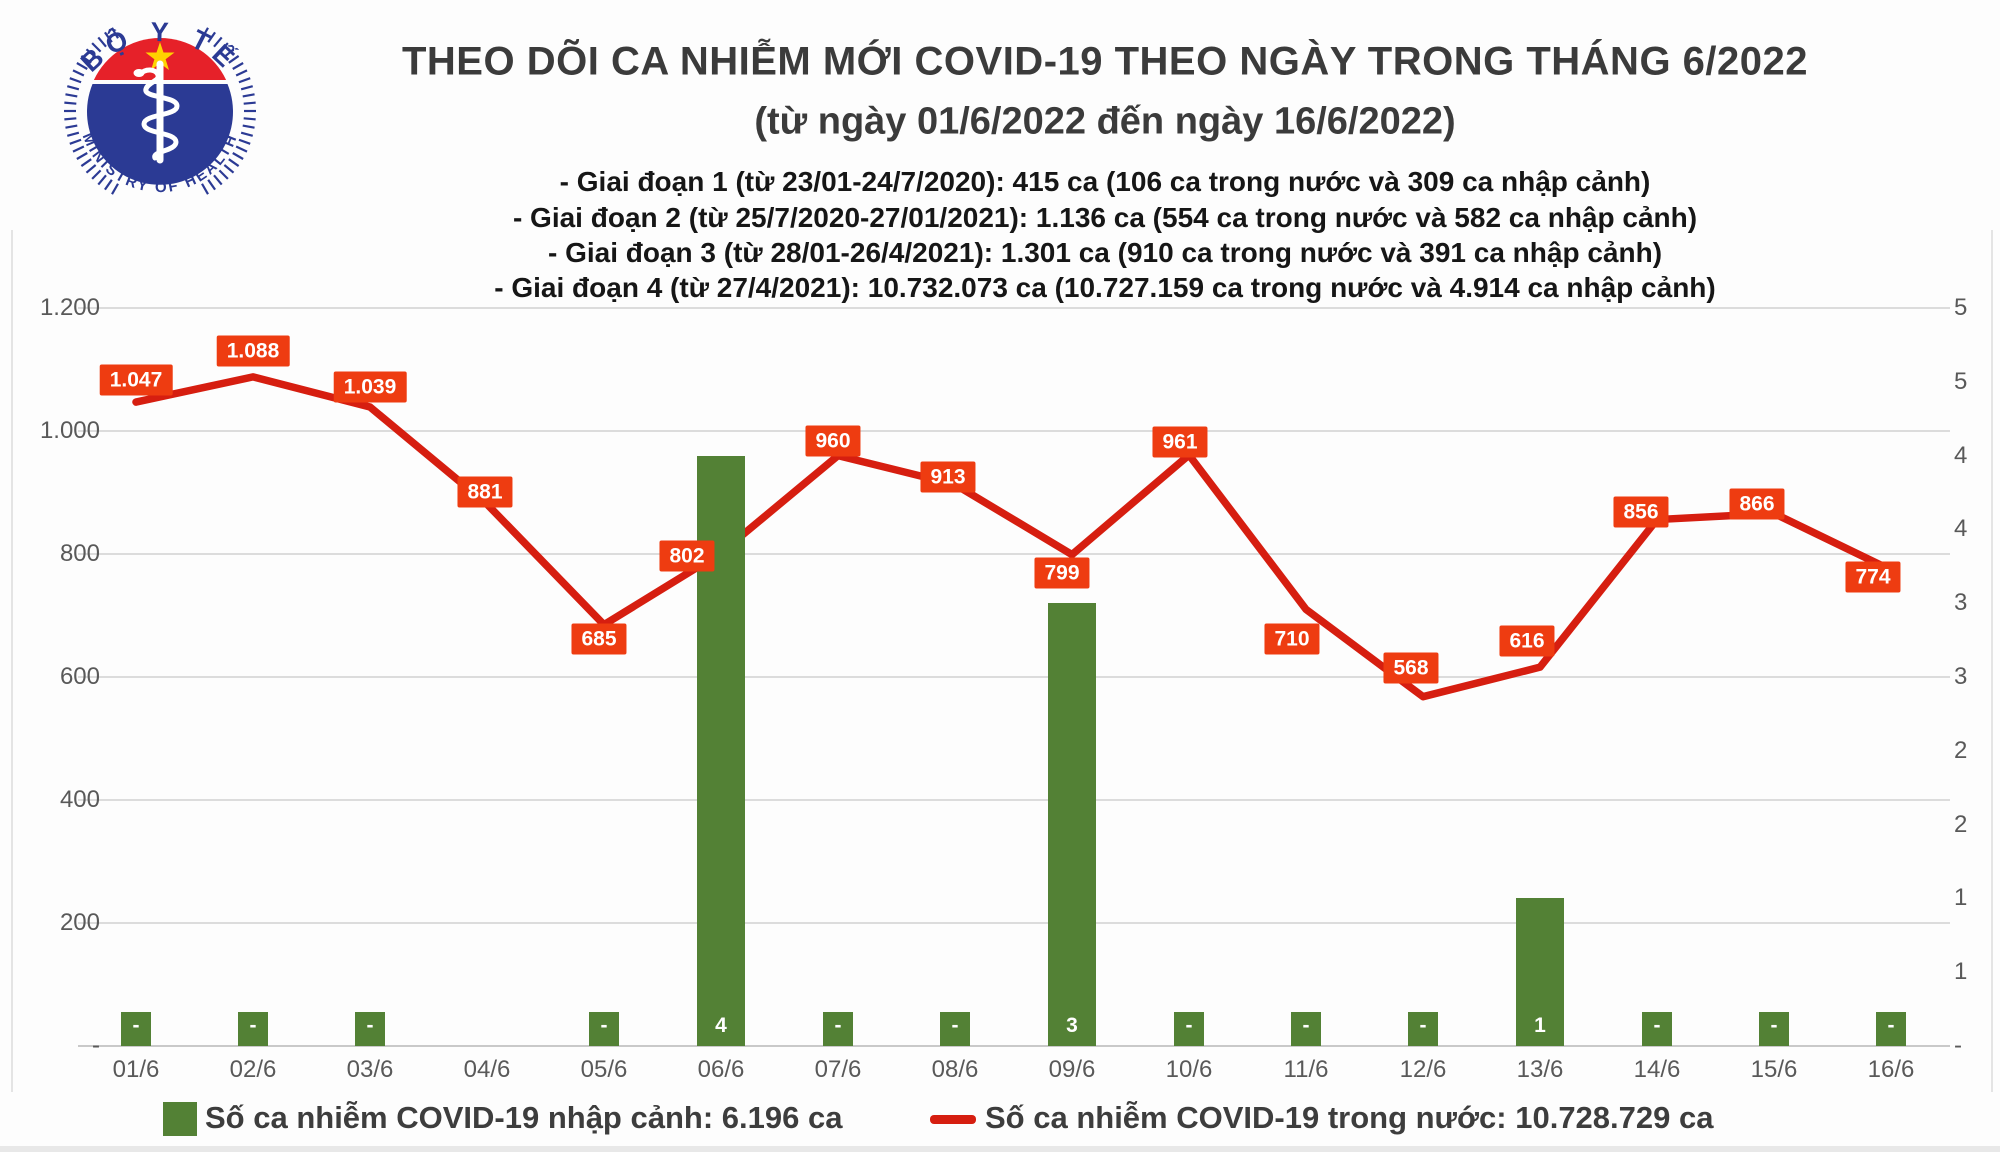 This screenshot has width=2000, height=1152. I want to click on date-label: 07/6, so click(838, 1069).